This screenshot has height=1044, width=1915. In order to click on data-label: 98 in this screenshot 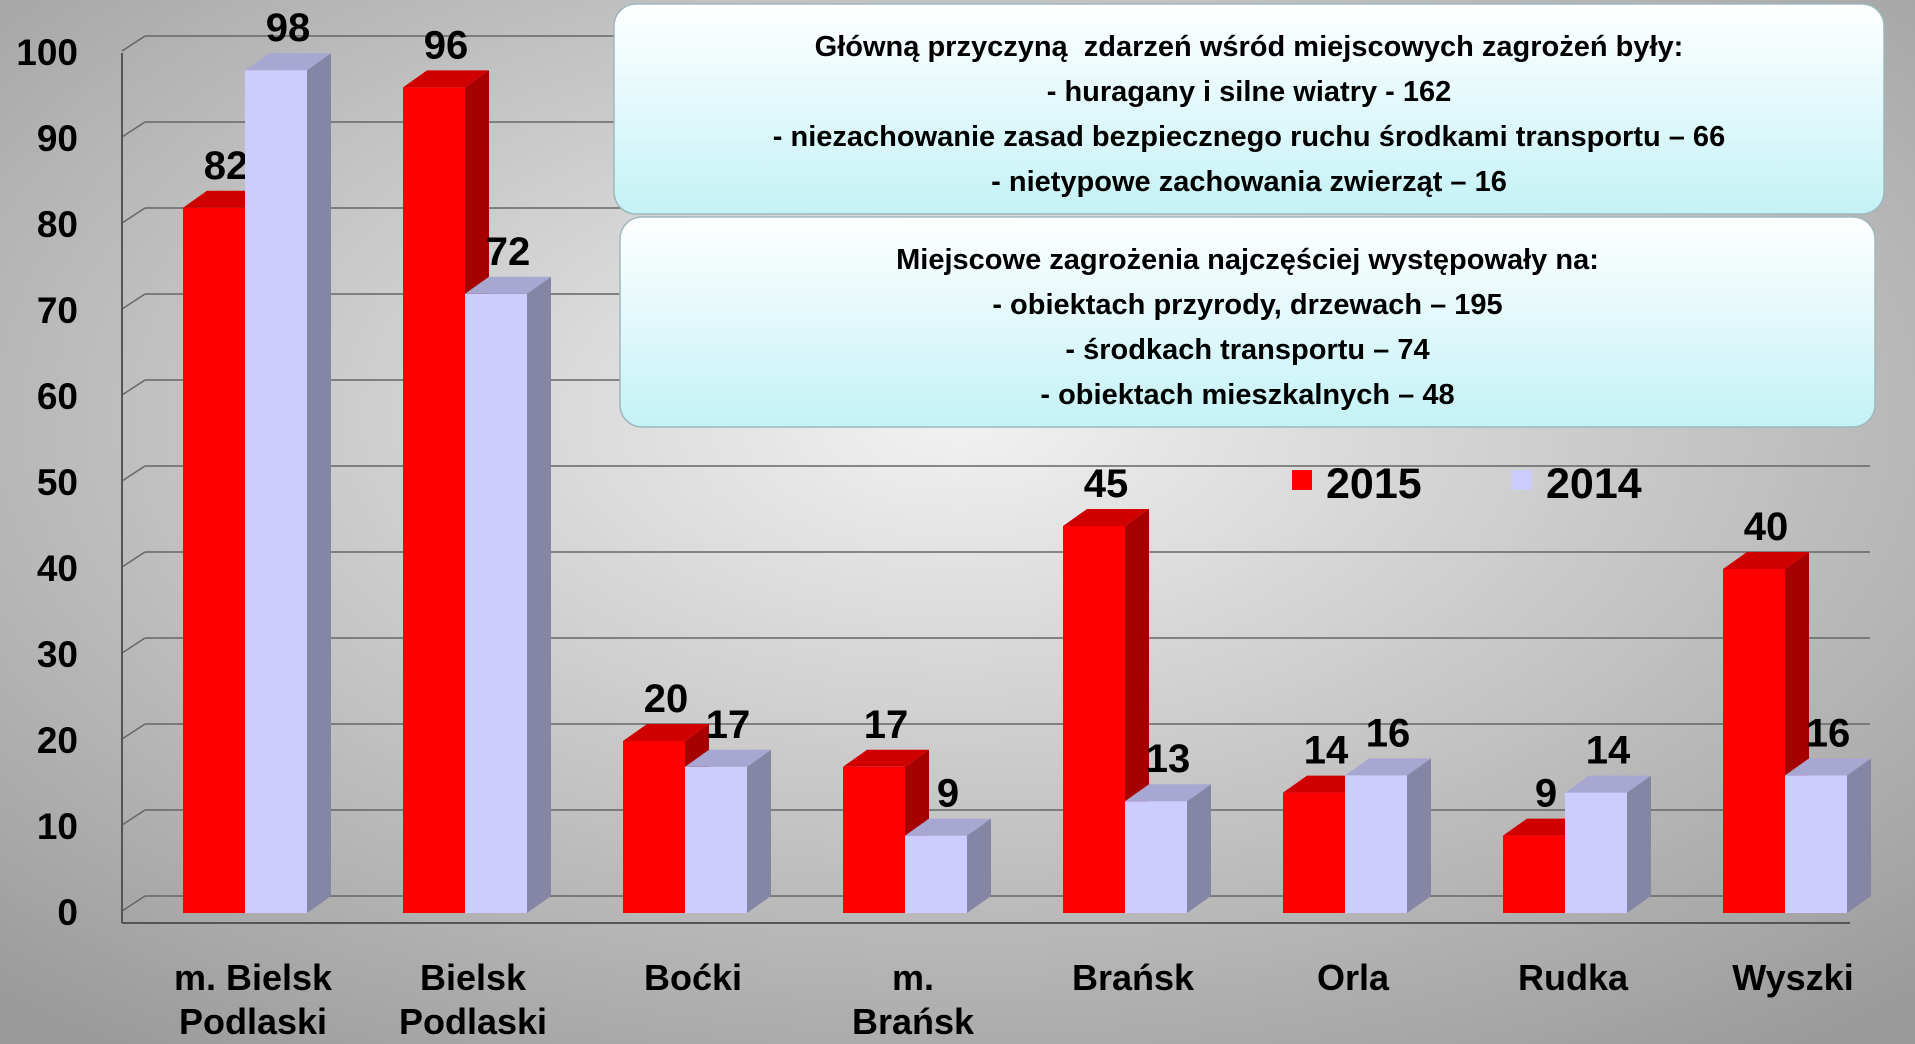, I will do `click(288, 28)`.